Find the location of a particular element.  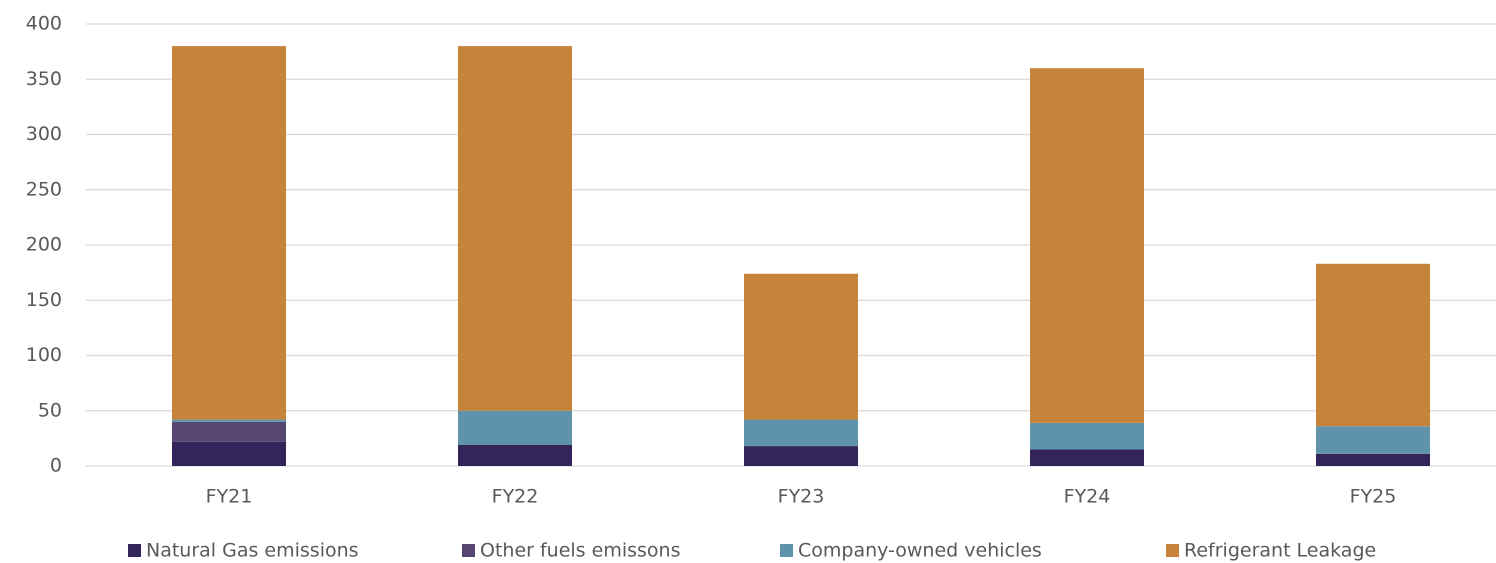

y-tick-label: 300 is located at coordinates (44, 134).